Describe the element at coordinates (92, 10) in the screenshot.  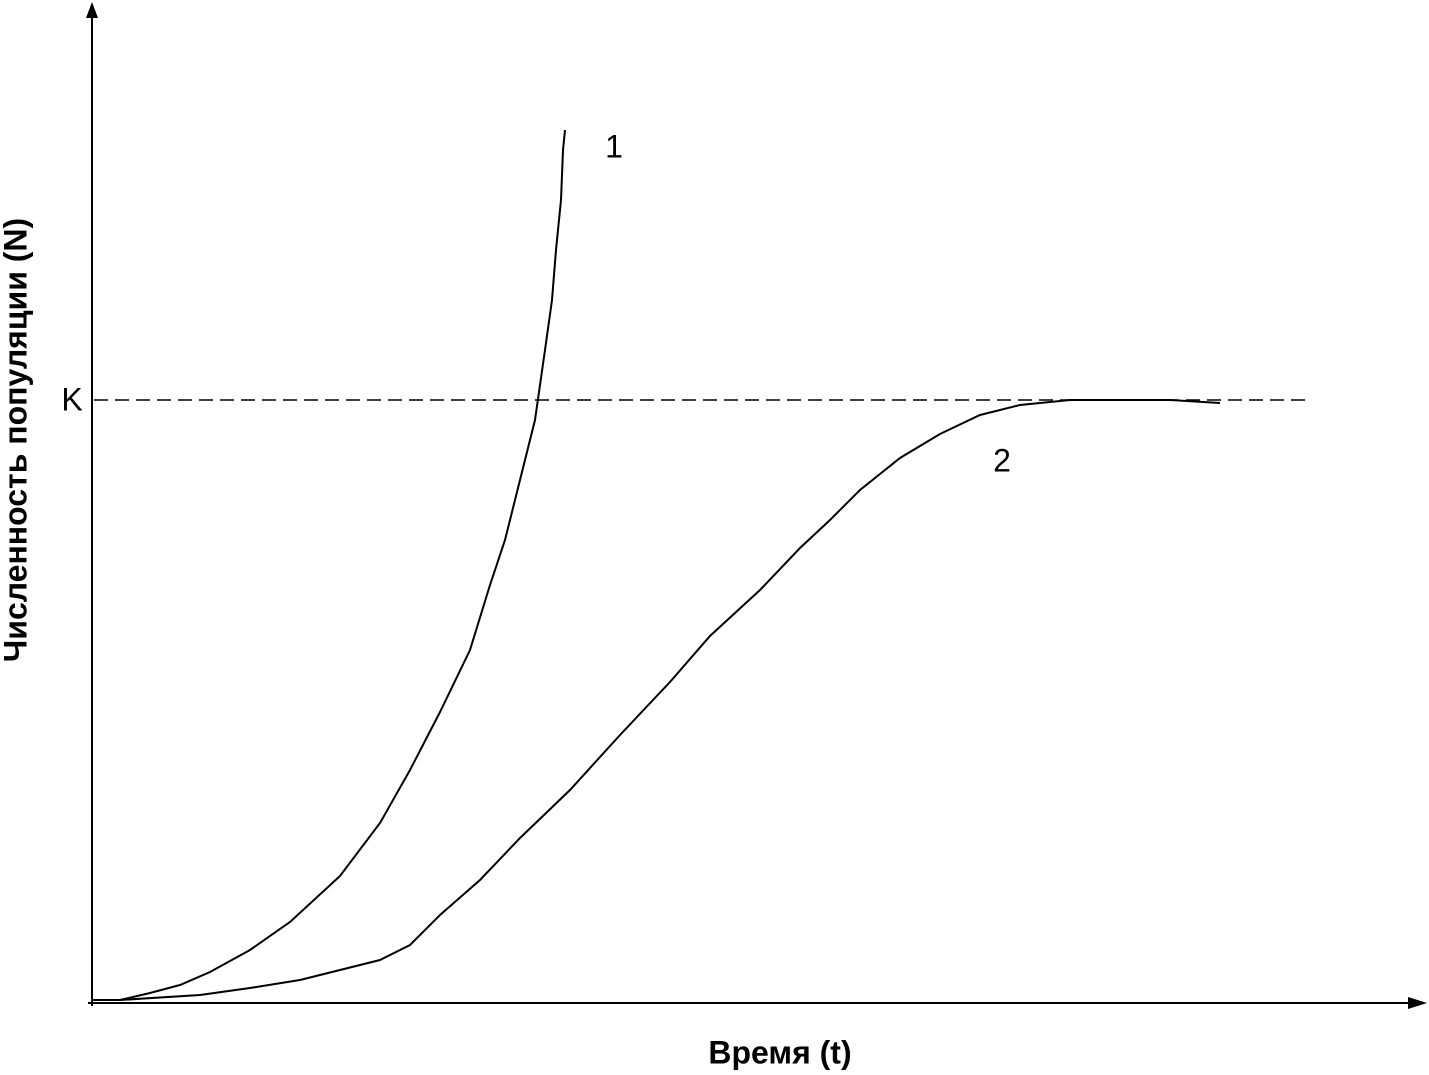
I see `y-axis-arrow` at that location.